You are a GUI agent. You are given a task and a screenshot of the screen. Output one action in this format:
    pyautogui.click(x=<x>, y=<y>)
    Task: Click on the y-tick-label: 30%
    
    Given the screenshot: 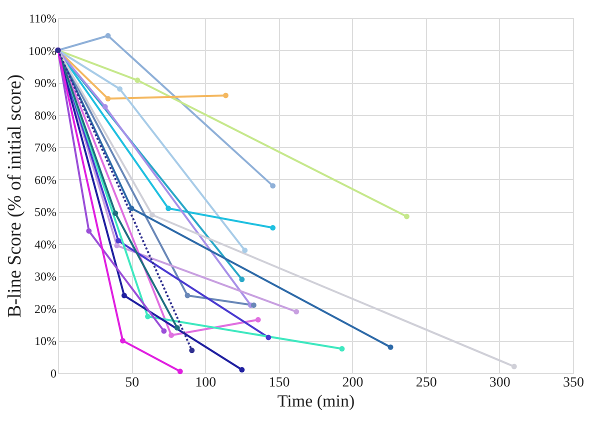 What is the action you would take?
    pyautogui.click(x=45, y=277)
    